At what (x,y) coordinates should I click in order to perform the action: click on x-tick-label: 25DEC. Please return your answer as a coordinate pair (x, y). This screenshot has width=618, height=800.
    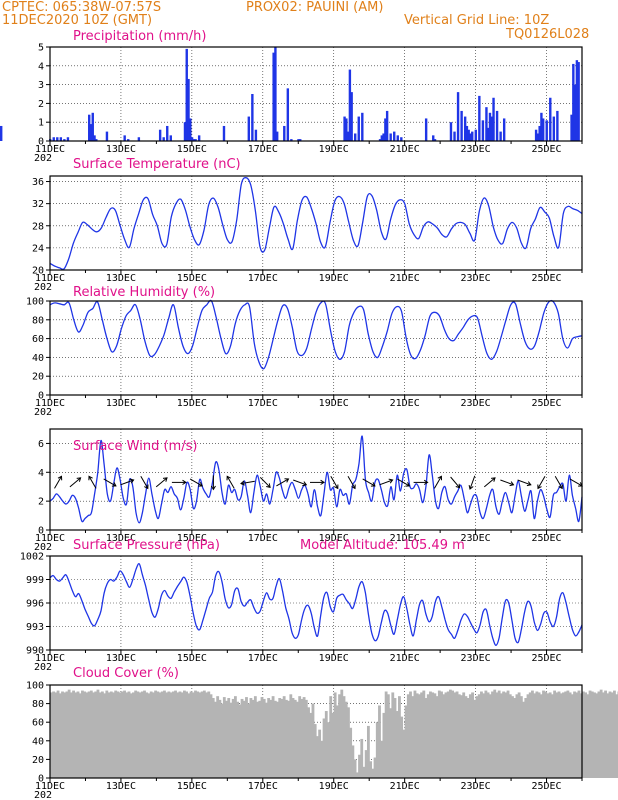
    Looking at the image, I should click on (546, 149).